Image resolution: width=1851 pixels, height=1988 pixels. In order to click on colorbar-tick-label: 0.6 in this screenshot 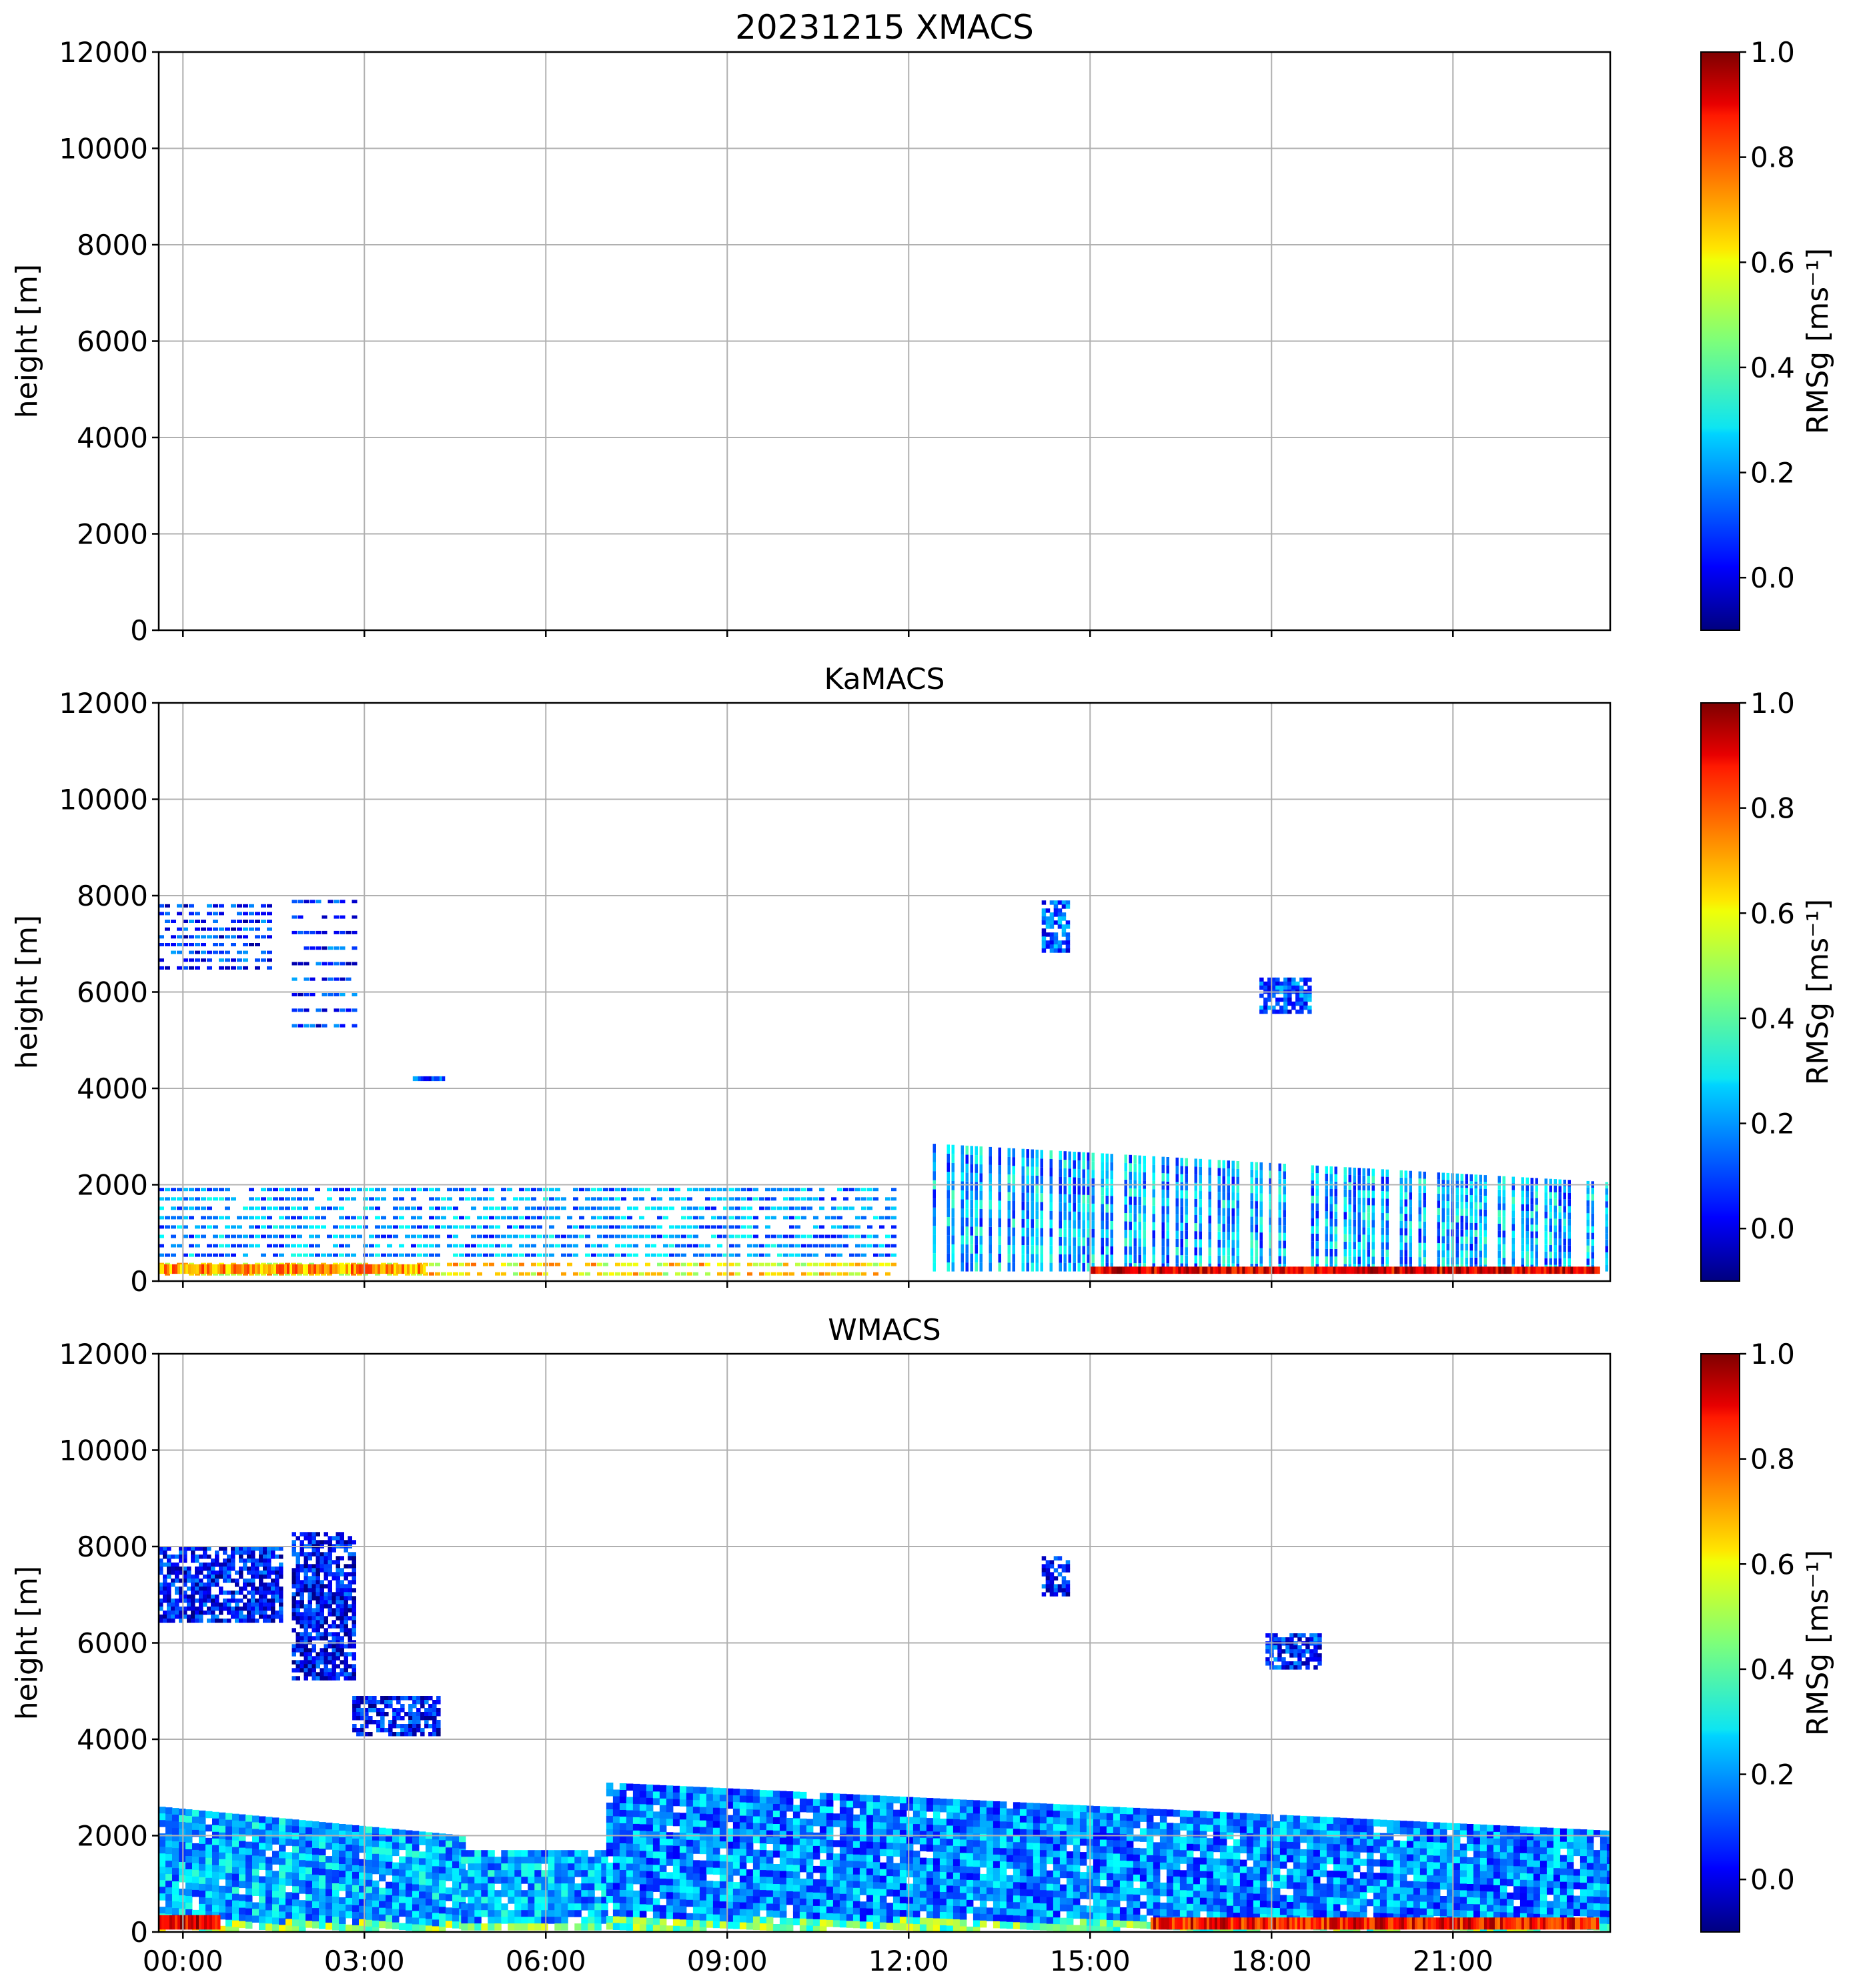, I will do `click(1772, 262)`.